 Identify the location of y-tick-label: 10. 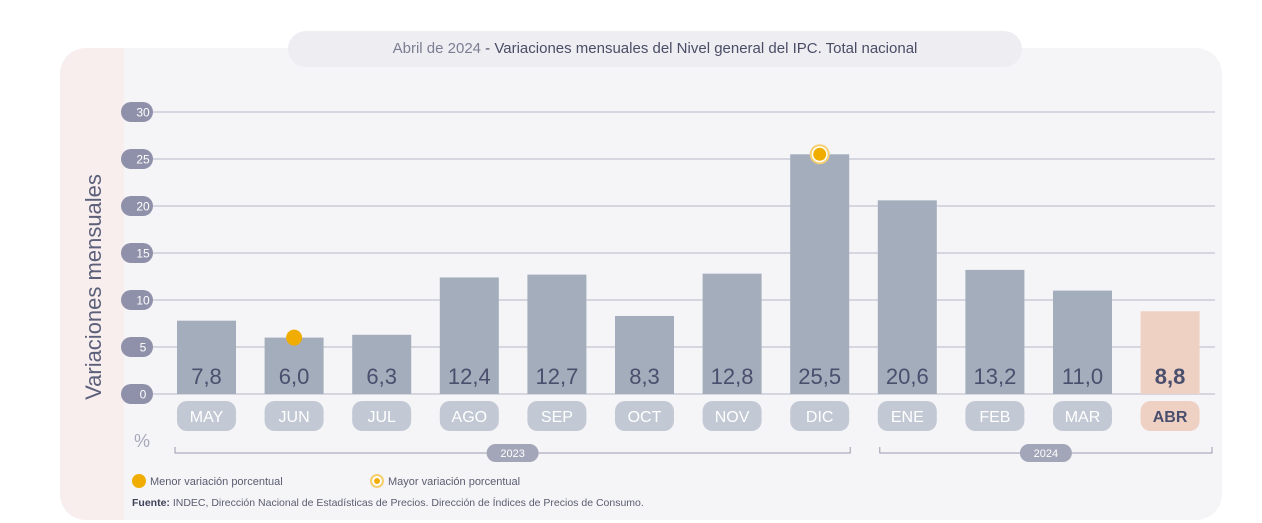
(143, 301).